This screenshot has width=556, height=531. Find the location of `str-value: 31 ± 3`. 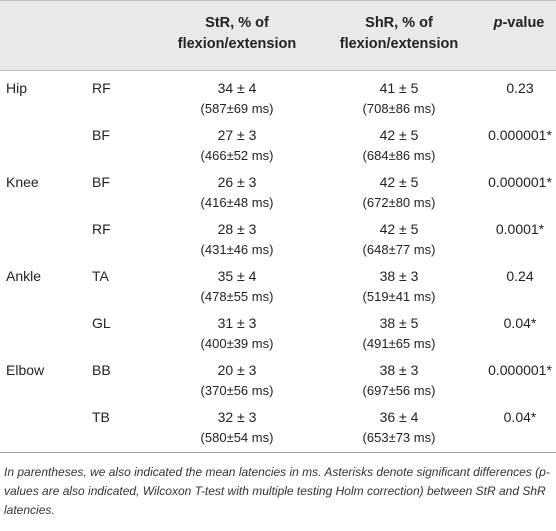

str-value: 31 ± 3 is located at coordinates (237, 323).